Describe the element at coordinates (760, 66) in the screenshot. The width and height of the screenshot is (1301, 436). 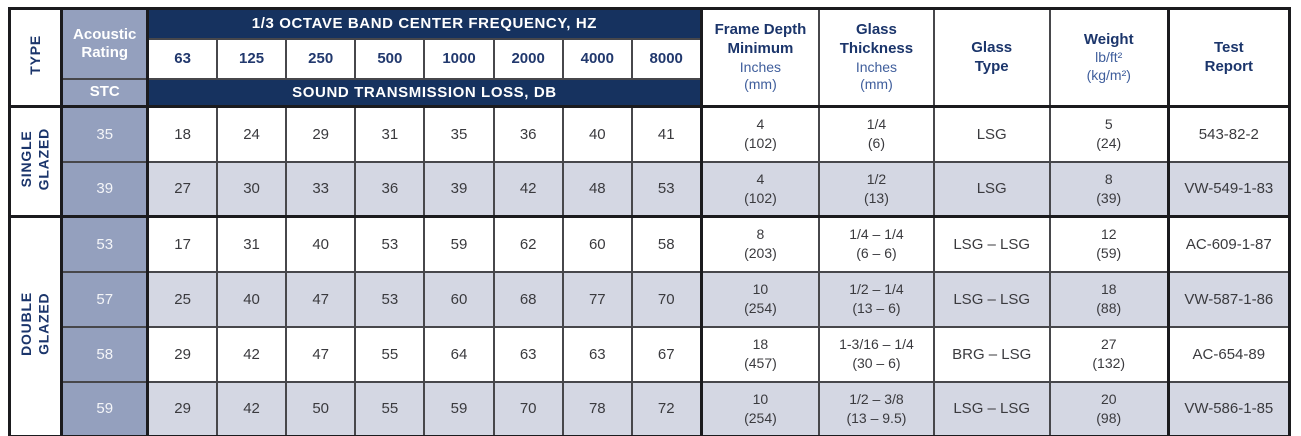
I see `frame-depth-header-unit-inches: Inches` at that location.